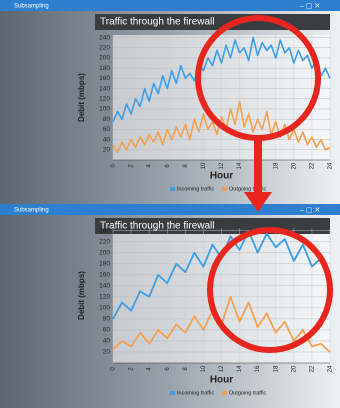  Describe the element at coordinates (258, 368) in the screenshot. I see `x-tick-label: 16` at that location.